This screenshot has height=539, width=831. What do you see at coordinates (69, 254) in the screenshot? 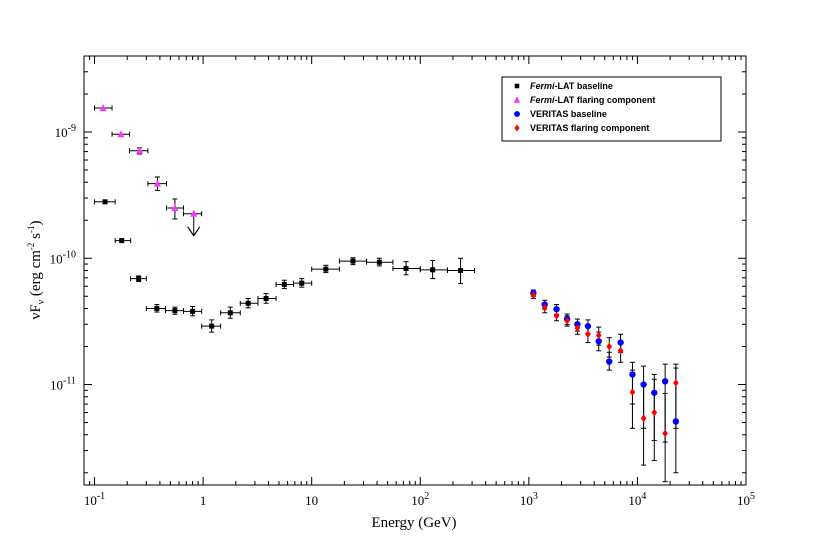
I see `y-tick-label-exp: -10` at bounding box center [69, 254].